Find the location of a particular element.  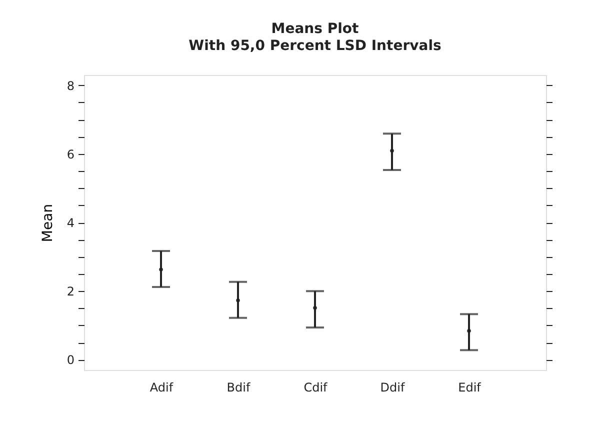

y-tick-label: 0 is located at coordinates (70, 360).